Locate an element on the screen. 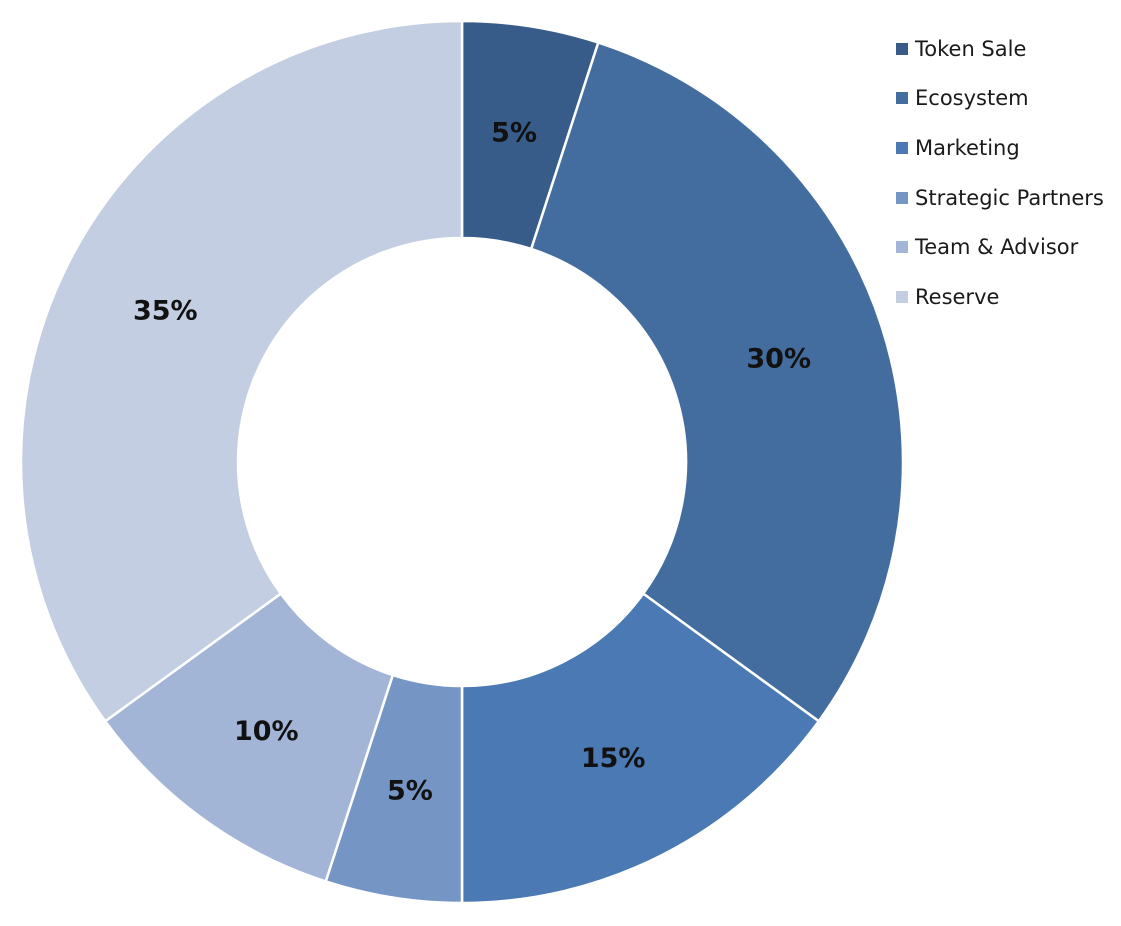 This screenshot has width=1121, height=926. legend-item-team-and-advisor: Team & Advisor is located at coordinates (1000, 247).